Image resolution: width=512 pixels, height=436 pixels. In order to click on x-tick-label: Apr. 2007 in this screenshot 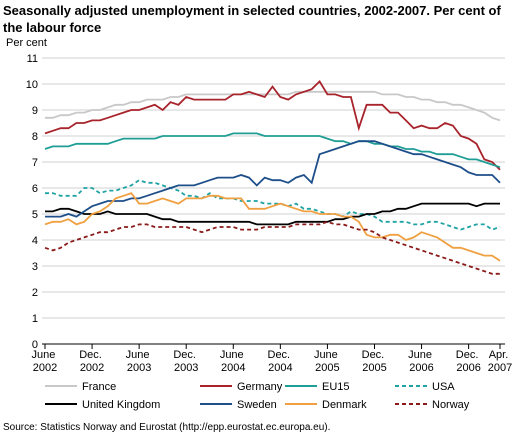, I will do `click(500, 361)`.